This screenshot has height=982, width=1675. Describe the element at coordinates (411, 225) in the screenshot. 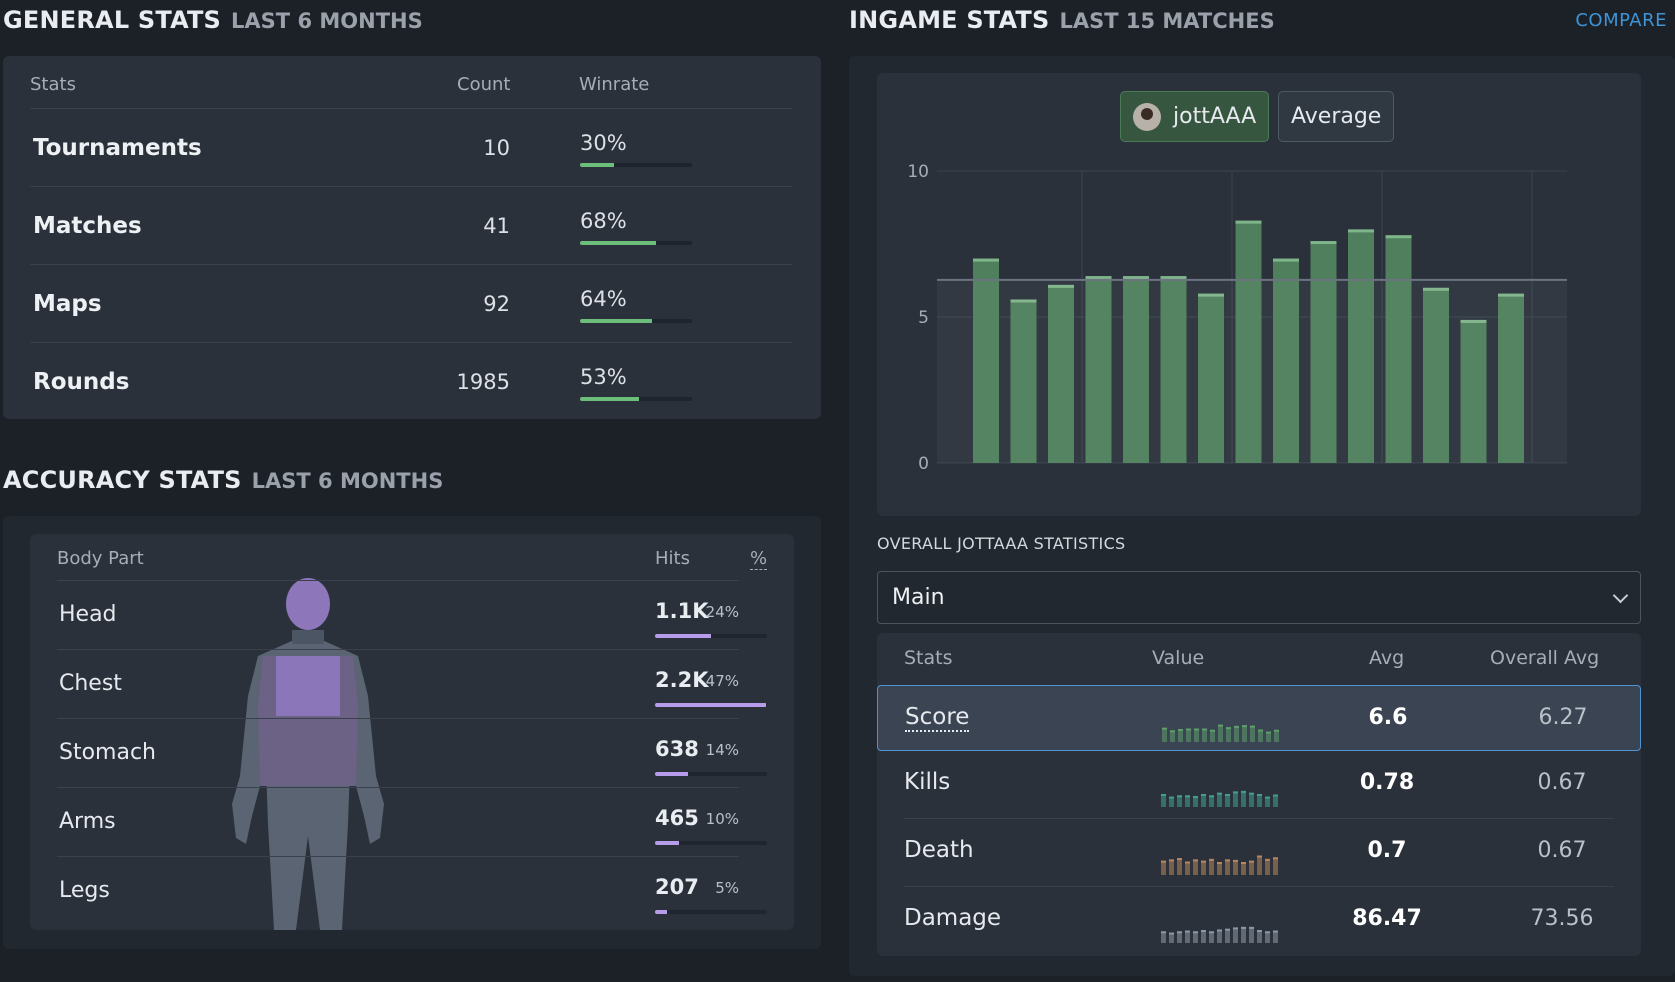

I see `table-row: Matches 41 68%` at that location.